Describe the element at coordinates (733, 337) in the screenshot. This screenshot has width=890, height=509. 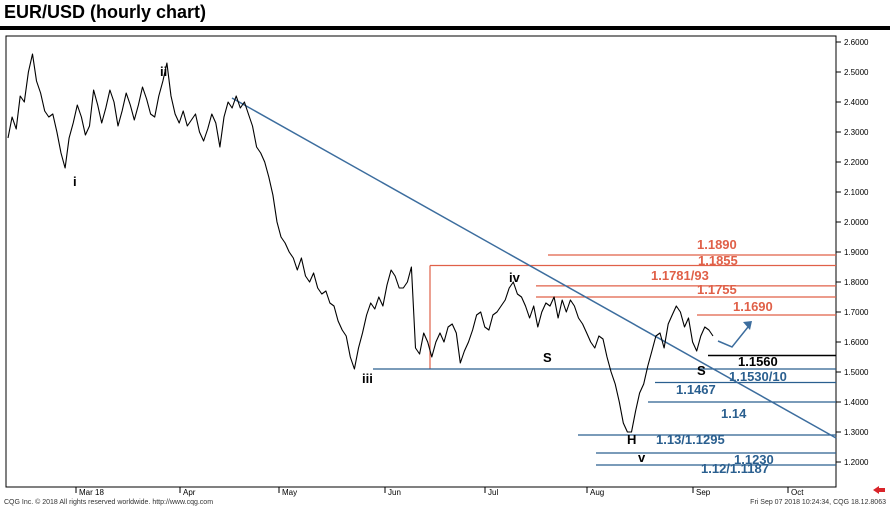
I see `projection-arrow` at that location.